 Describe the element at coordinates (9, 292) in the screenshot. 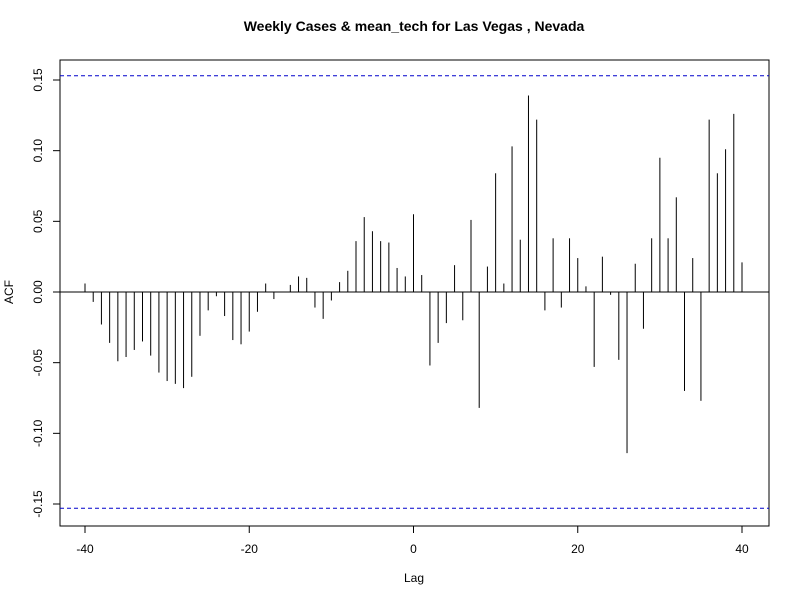

I see `y-axis-label: ACF` at that location.